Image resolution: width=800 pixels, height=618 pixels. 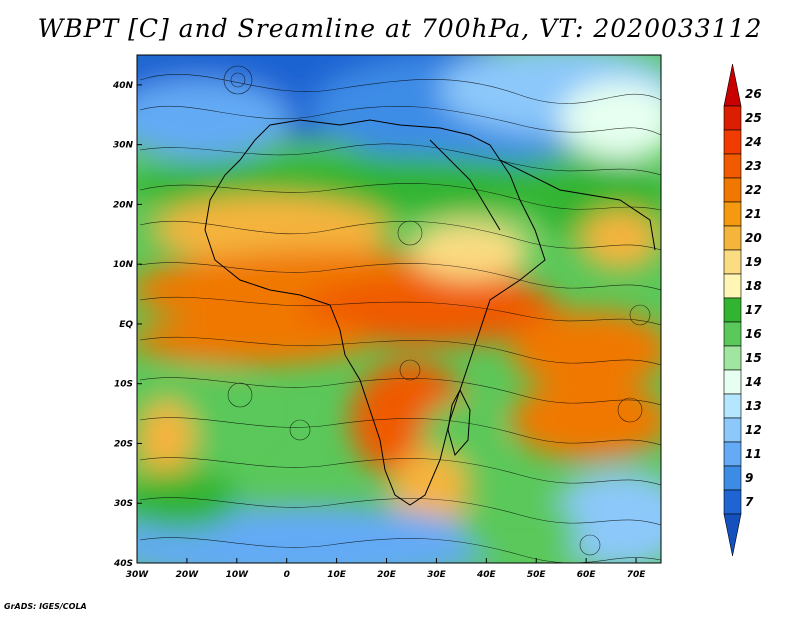 I want to click on colorbar: 26 25 24 23 22 21 20 19 18 17 16 15 14 13 12 11 9 7, so click(x=742, y=310).